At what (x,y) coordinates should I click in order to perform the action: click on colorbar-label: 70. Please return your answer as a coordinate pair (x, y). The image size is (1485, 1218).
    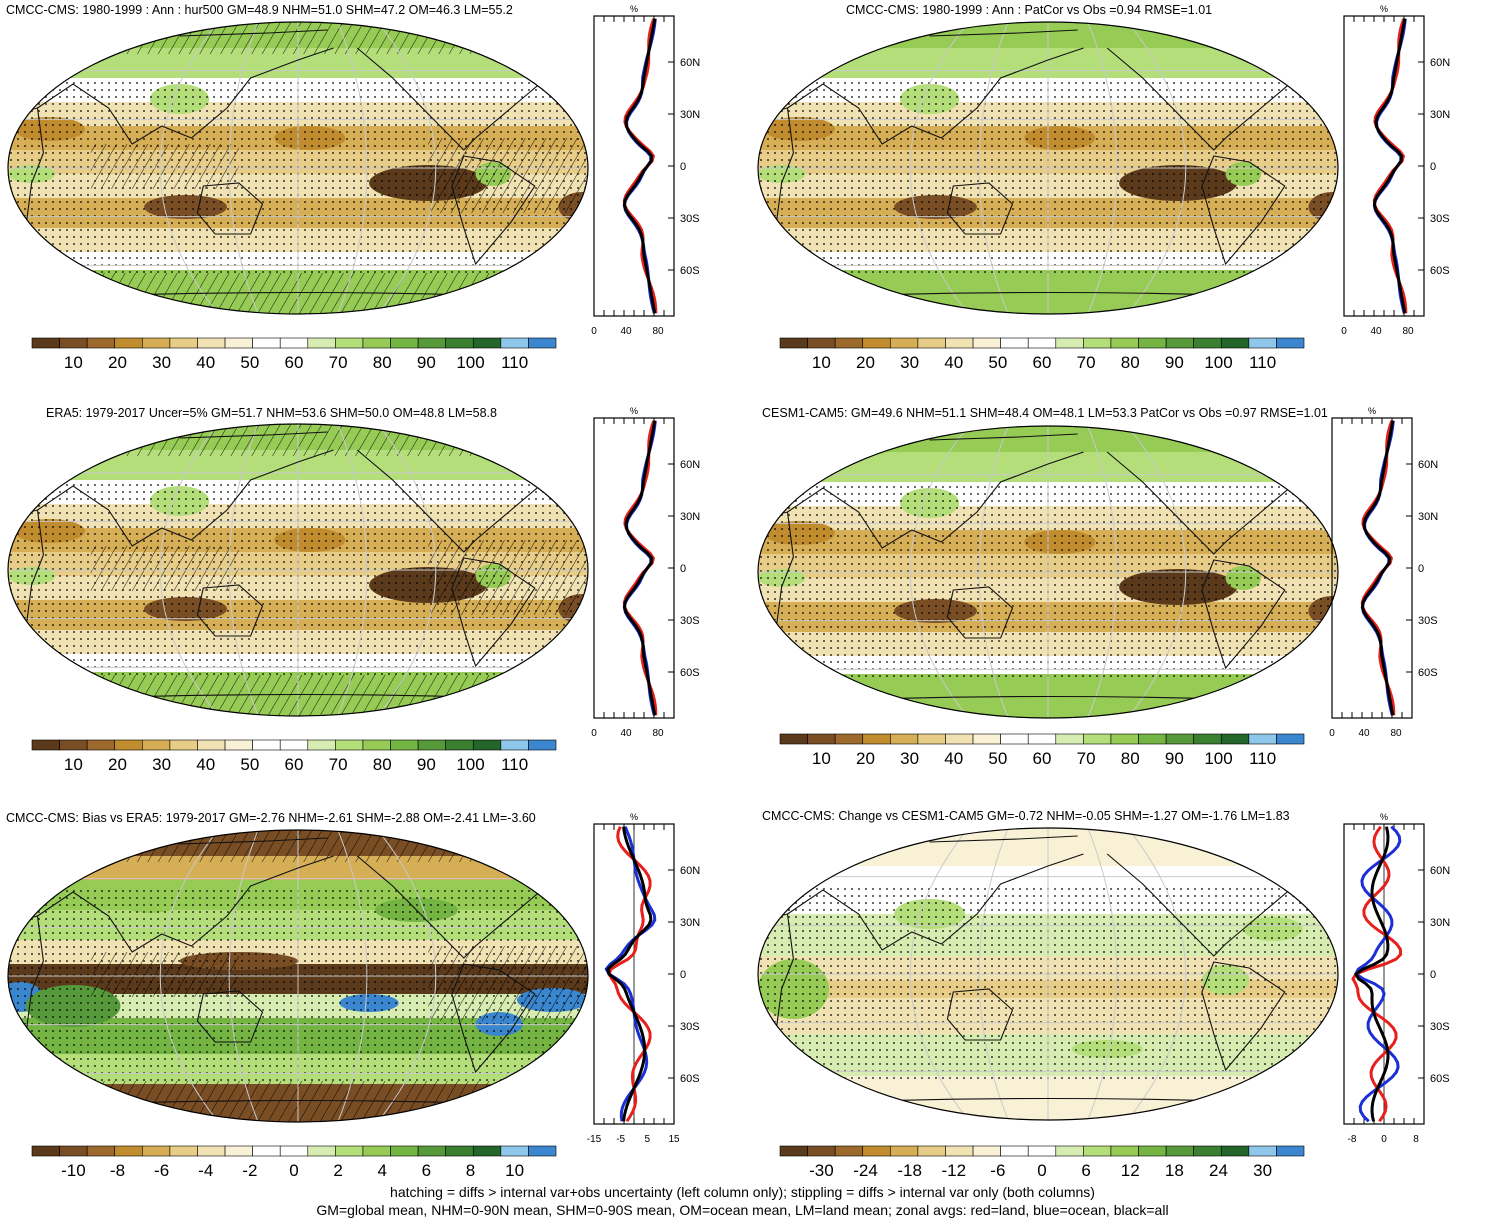
    Looking at the image, I should click on (1086, 758).